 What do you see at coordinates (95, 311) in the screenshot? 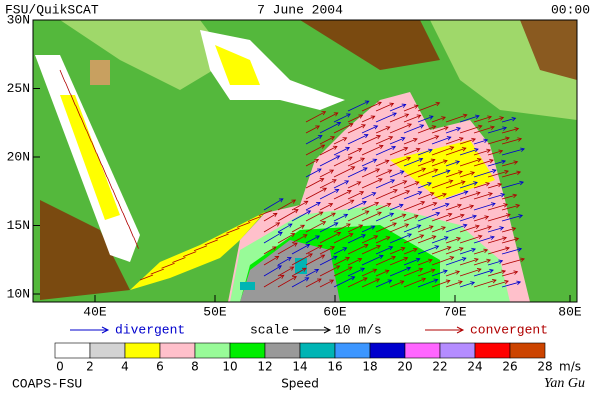
I see `lon-label: 40E` at bounding box center [95, 311].